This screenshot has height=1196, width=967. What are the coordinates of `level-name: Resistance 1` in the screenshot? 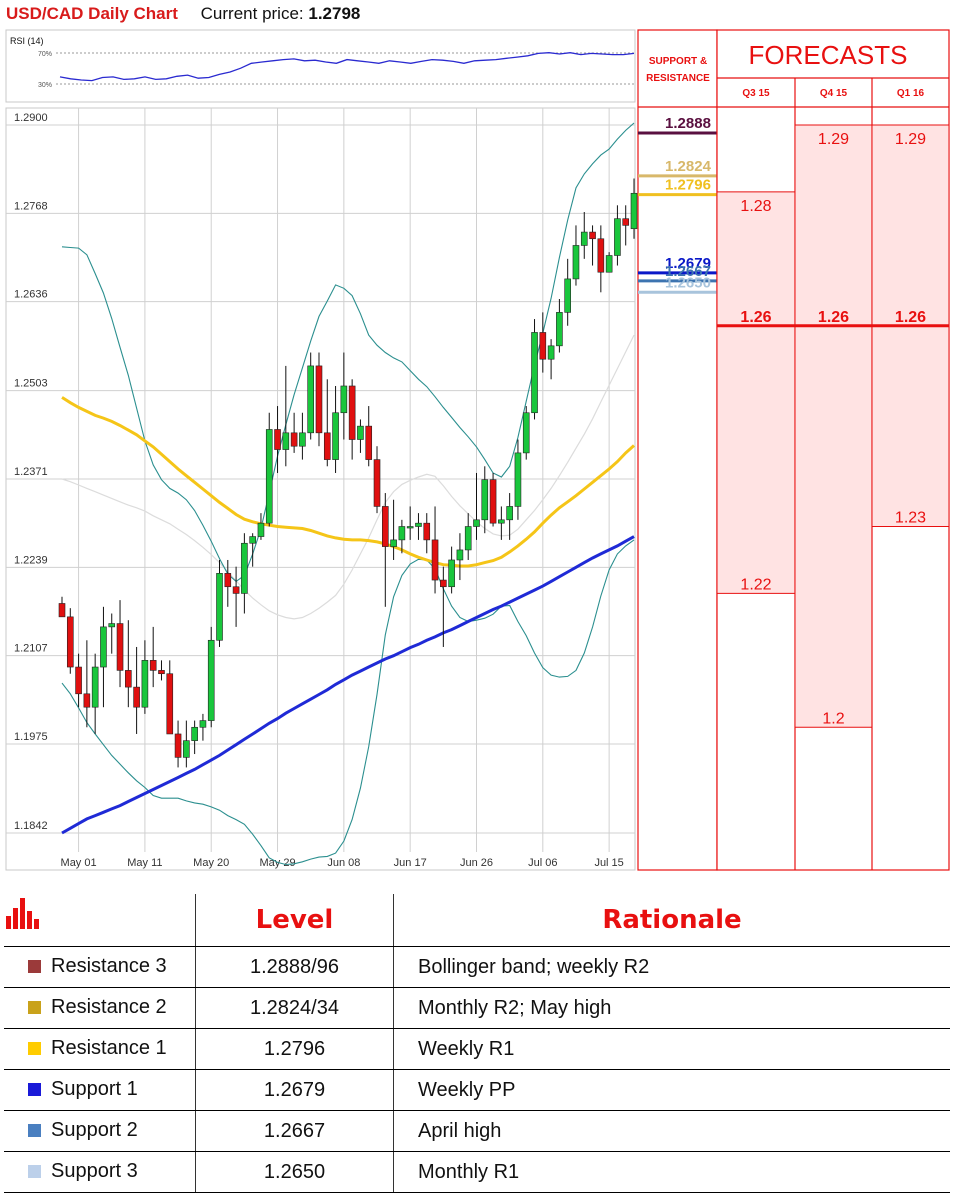 It's located at (109, 1048).